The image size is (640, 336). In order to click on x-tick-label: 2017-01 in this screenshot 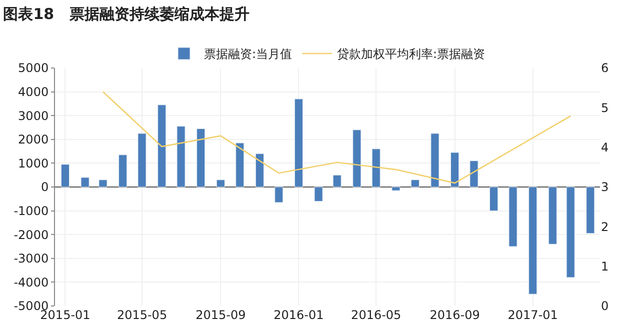, I will do `click(533, 315)`.